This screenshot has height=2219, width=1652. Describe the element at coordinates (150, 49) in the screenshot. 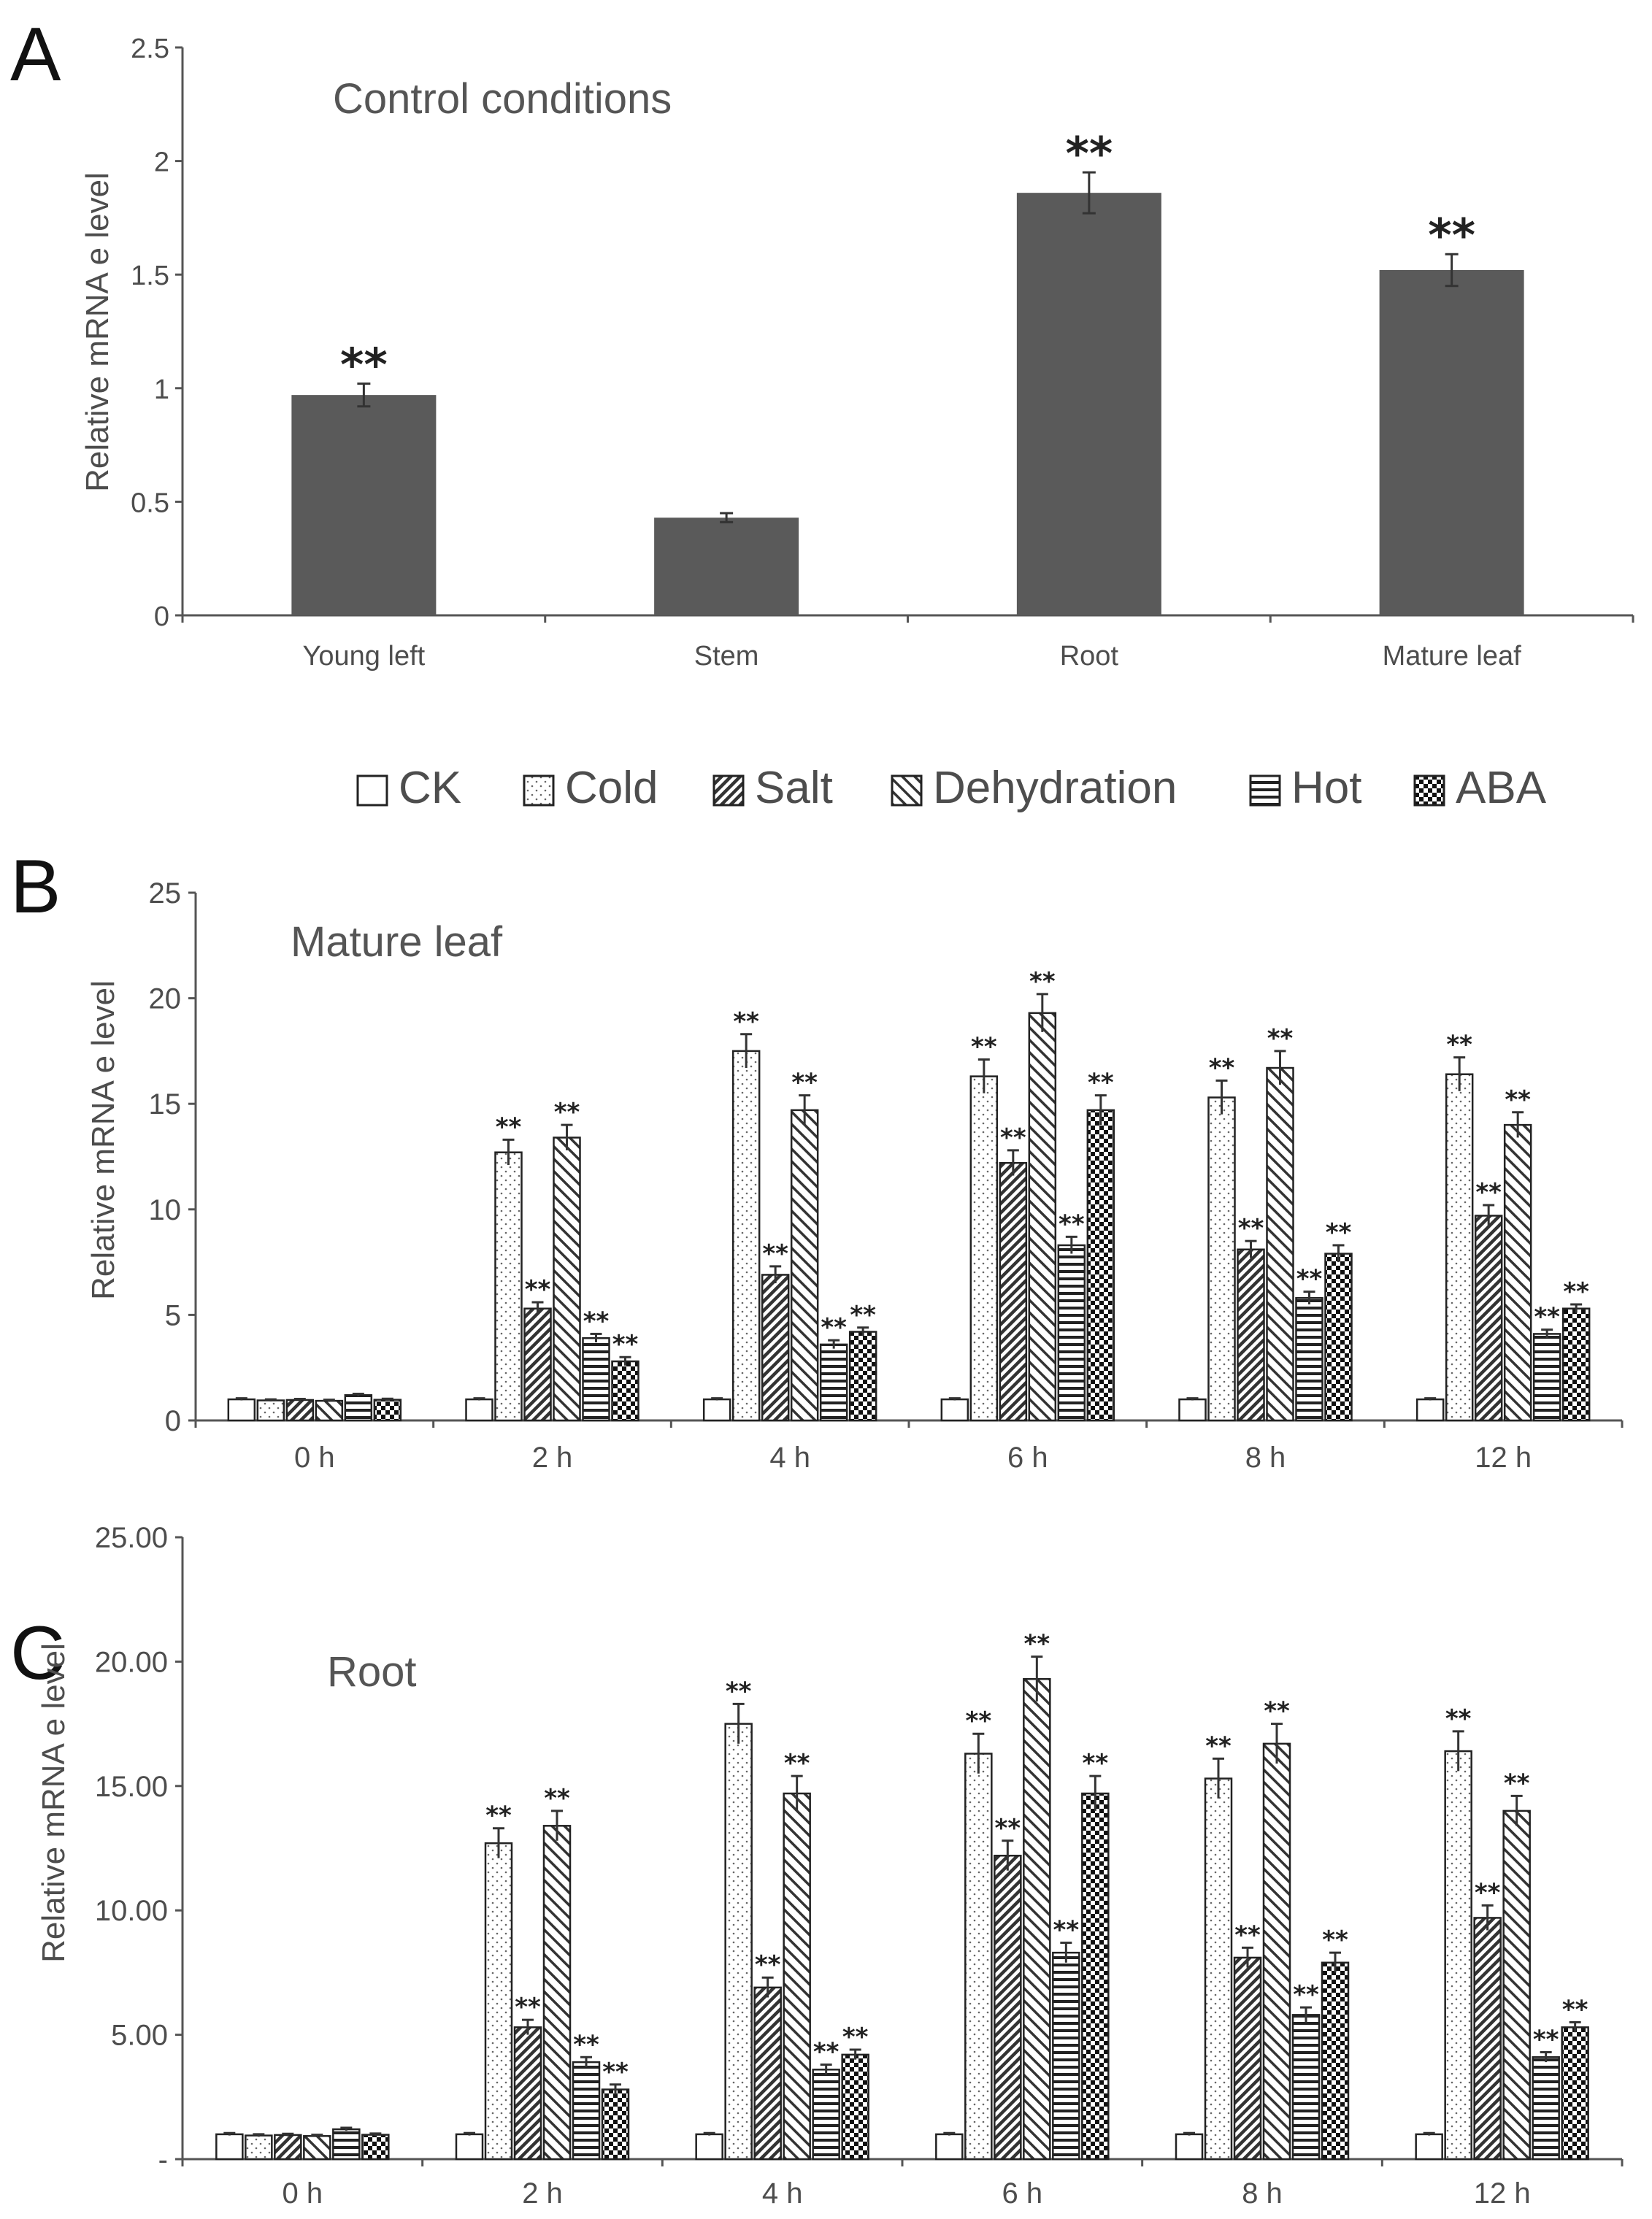

I see `panel-a-y-tick-label: 2.5` at that location.